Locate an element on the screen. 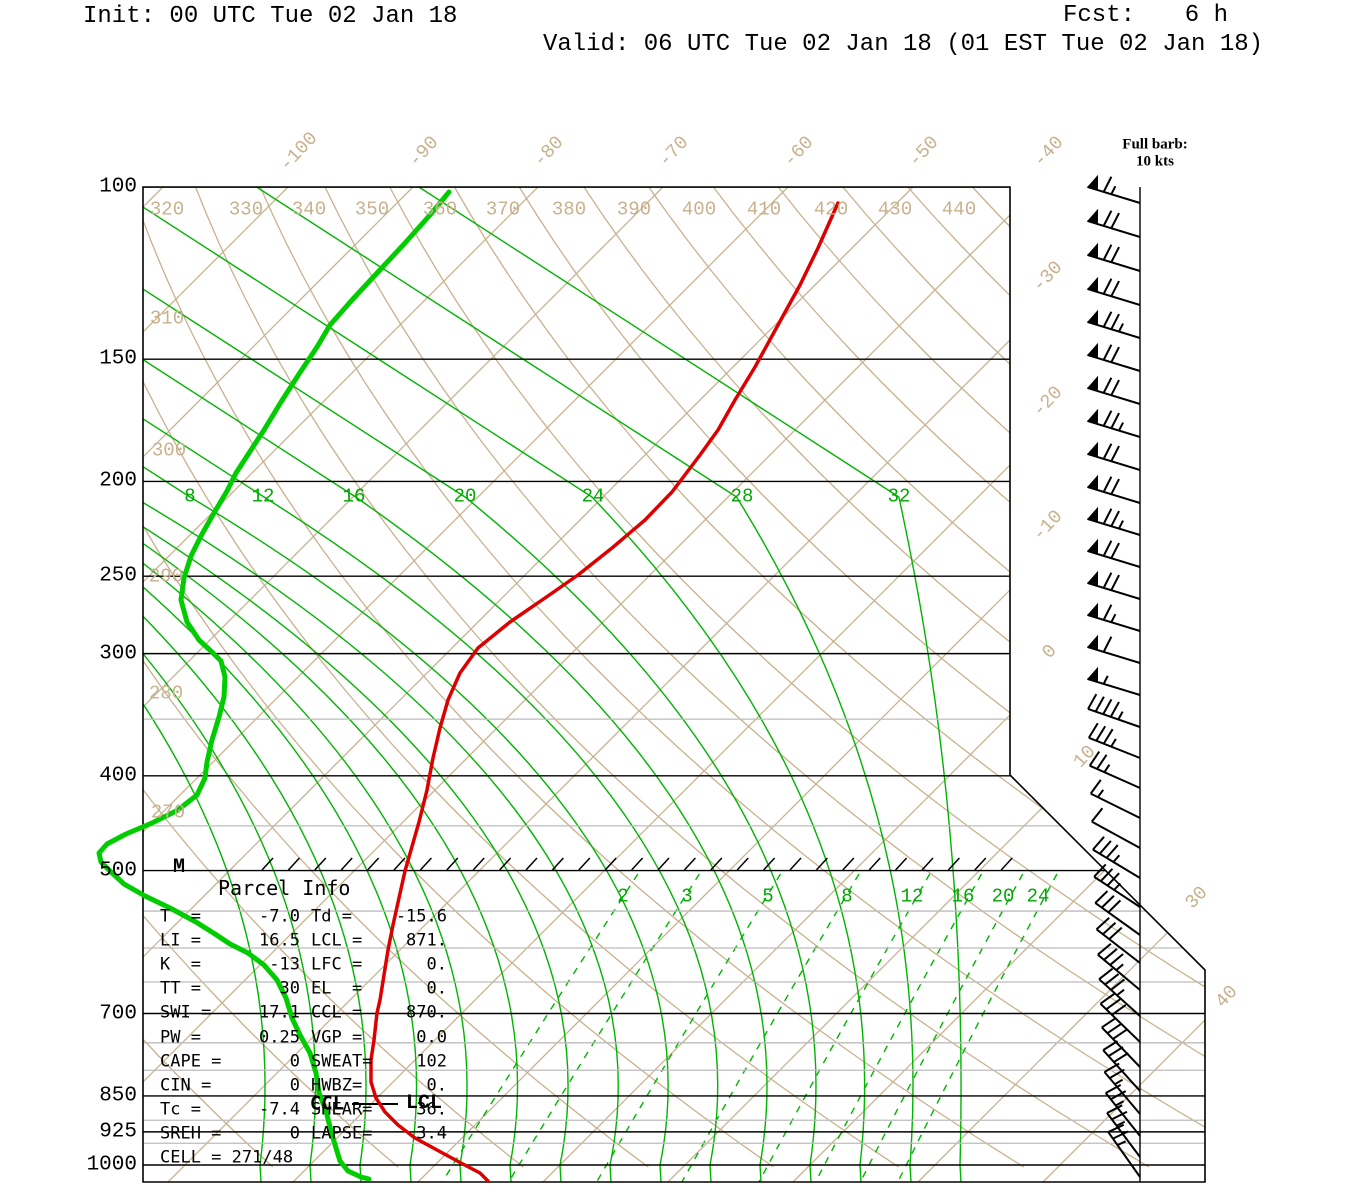 The height and width of the screenshot is (1200, 1350). moist-adiabat-label: 28 is located at coordinates (742, 496).